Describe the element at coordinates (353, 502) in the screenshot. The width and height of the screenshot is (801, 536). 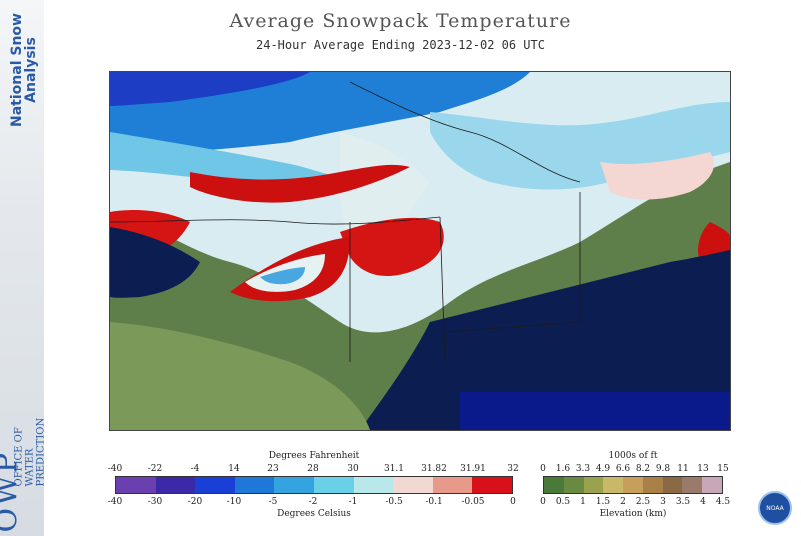
I see `celsius-tick: -1` at that location.